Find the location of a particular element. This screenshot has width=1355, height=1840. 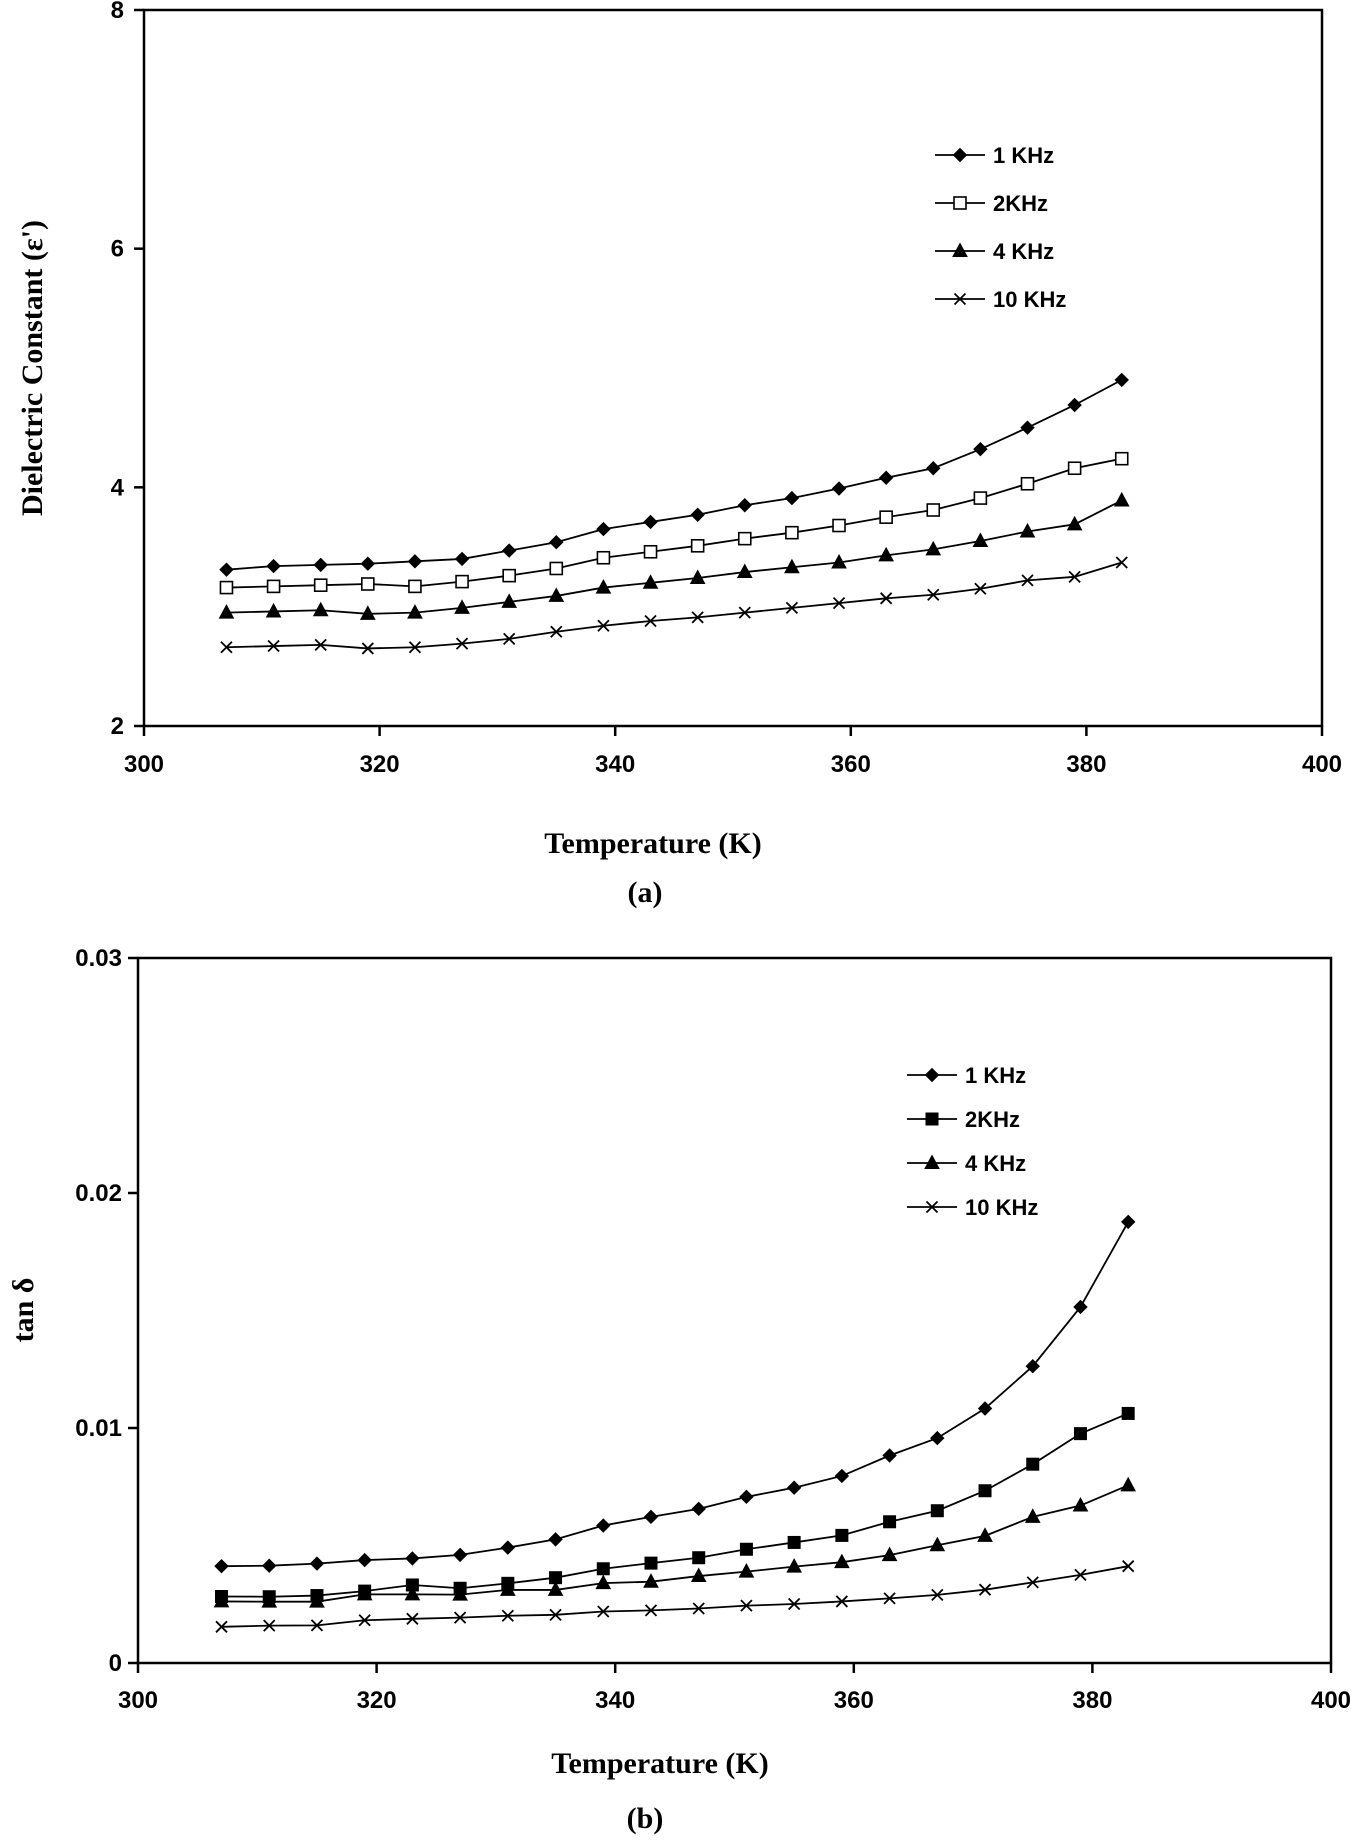

y-tick-label: 2 is located at coordinates (117, 726).